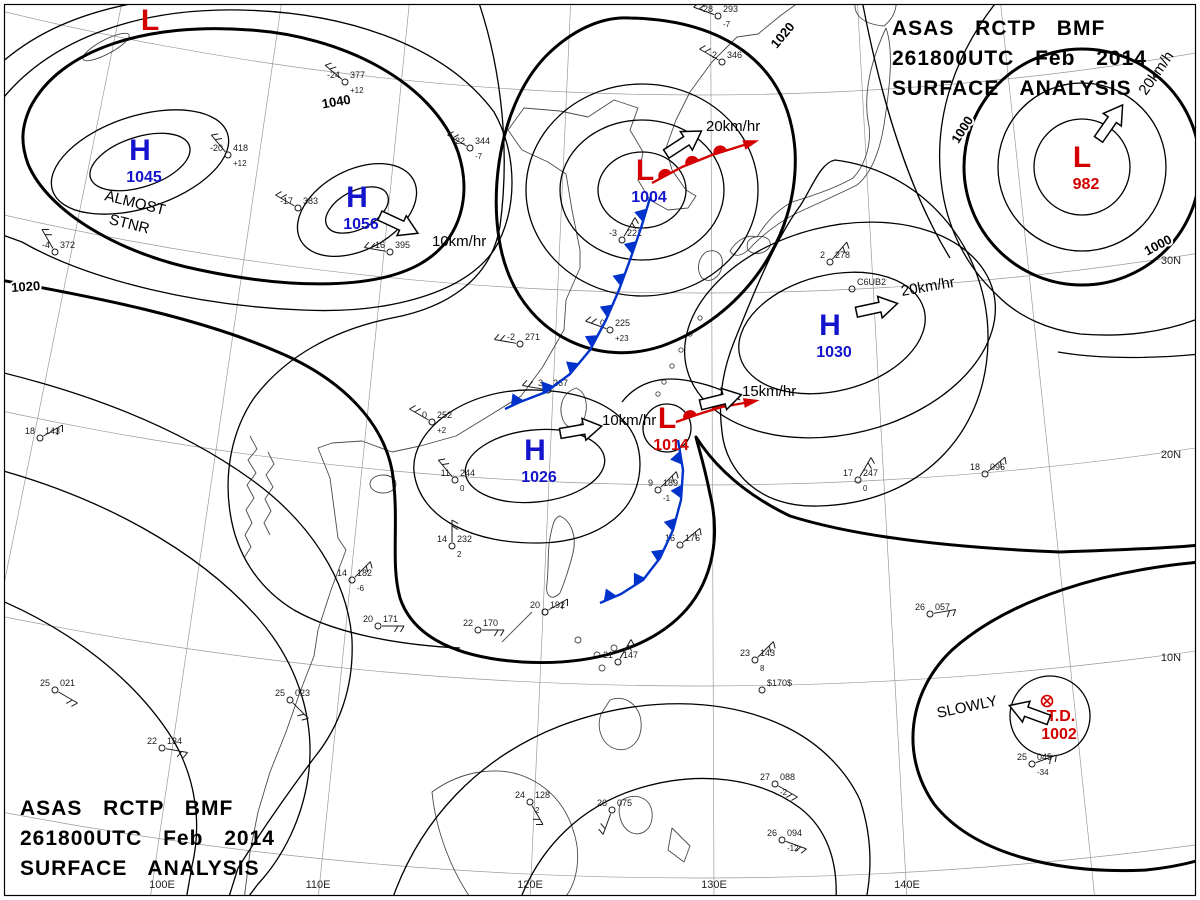 This screenshot has height=900, width=1200. Describe the element at coordinates (542, 795) in the screenshot. I see `station-pressure: 128` at that location.